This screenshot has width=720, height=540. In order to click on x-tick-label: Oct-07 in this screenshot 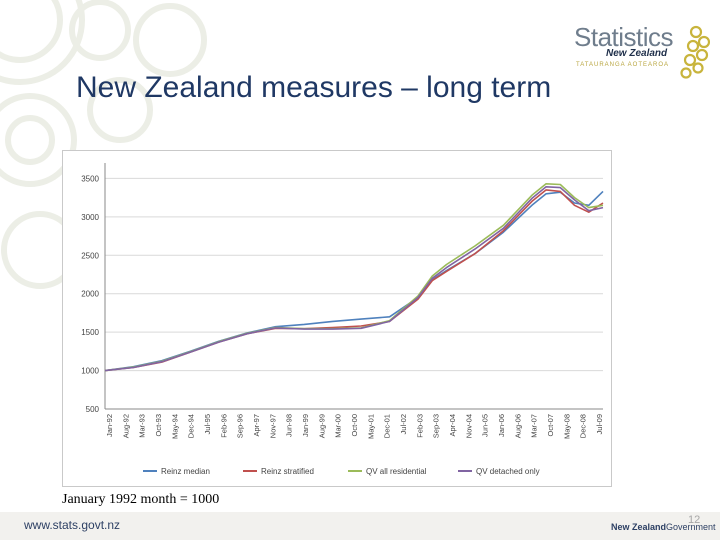, I will do `click(550, 425)`.